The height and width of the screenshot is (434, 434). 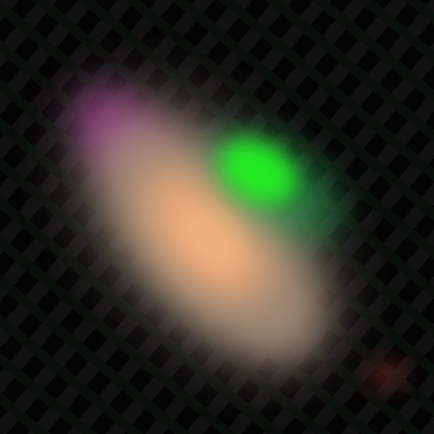 I want to click on red-speck, so click(x=385, y=375).